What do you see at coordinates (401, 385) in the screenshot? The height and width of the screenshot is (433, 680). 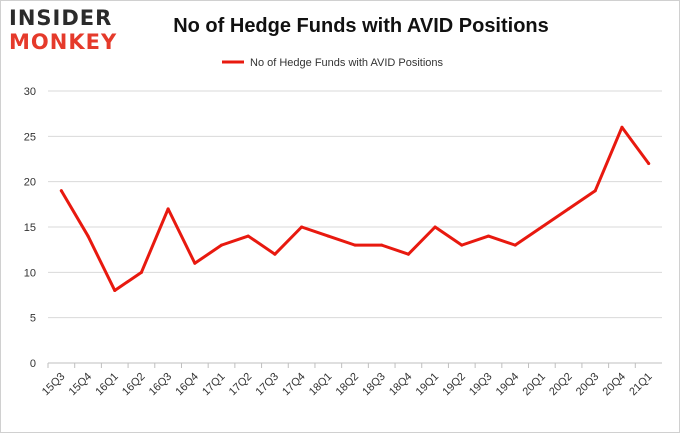 I see `x-tick-label: 18Q4` at bounding box center [401, 385].